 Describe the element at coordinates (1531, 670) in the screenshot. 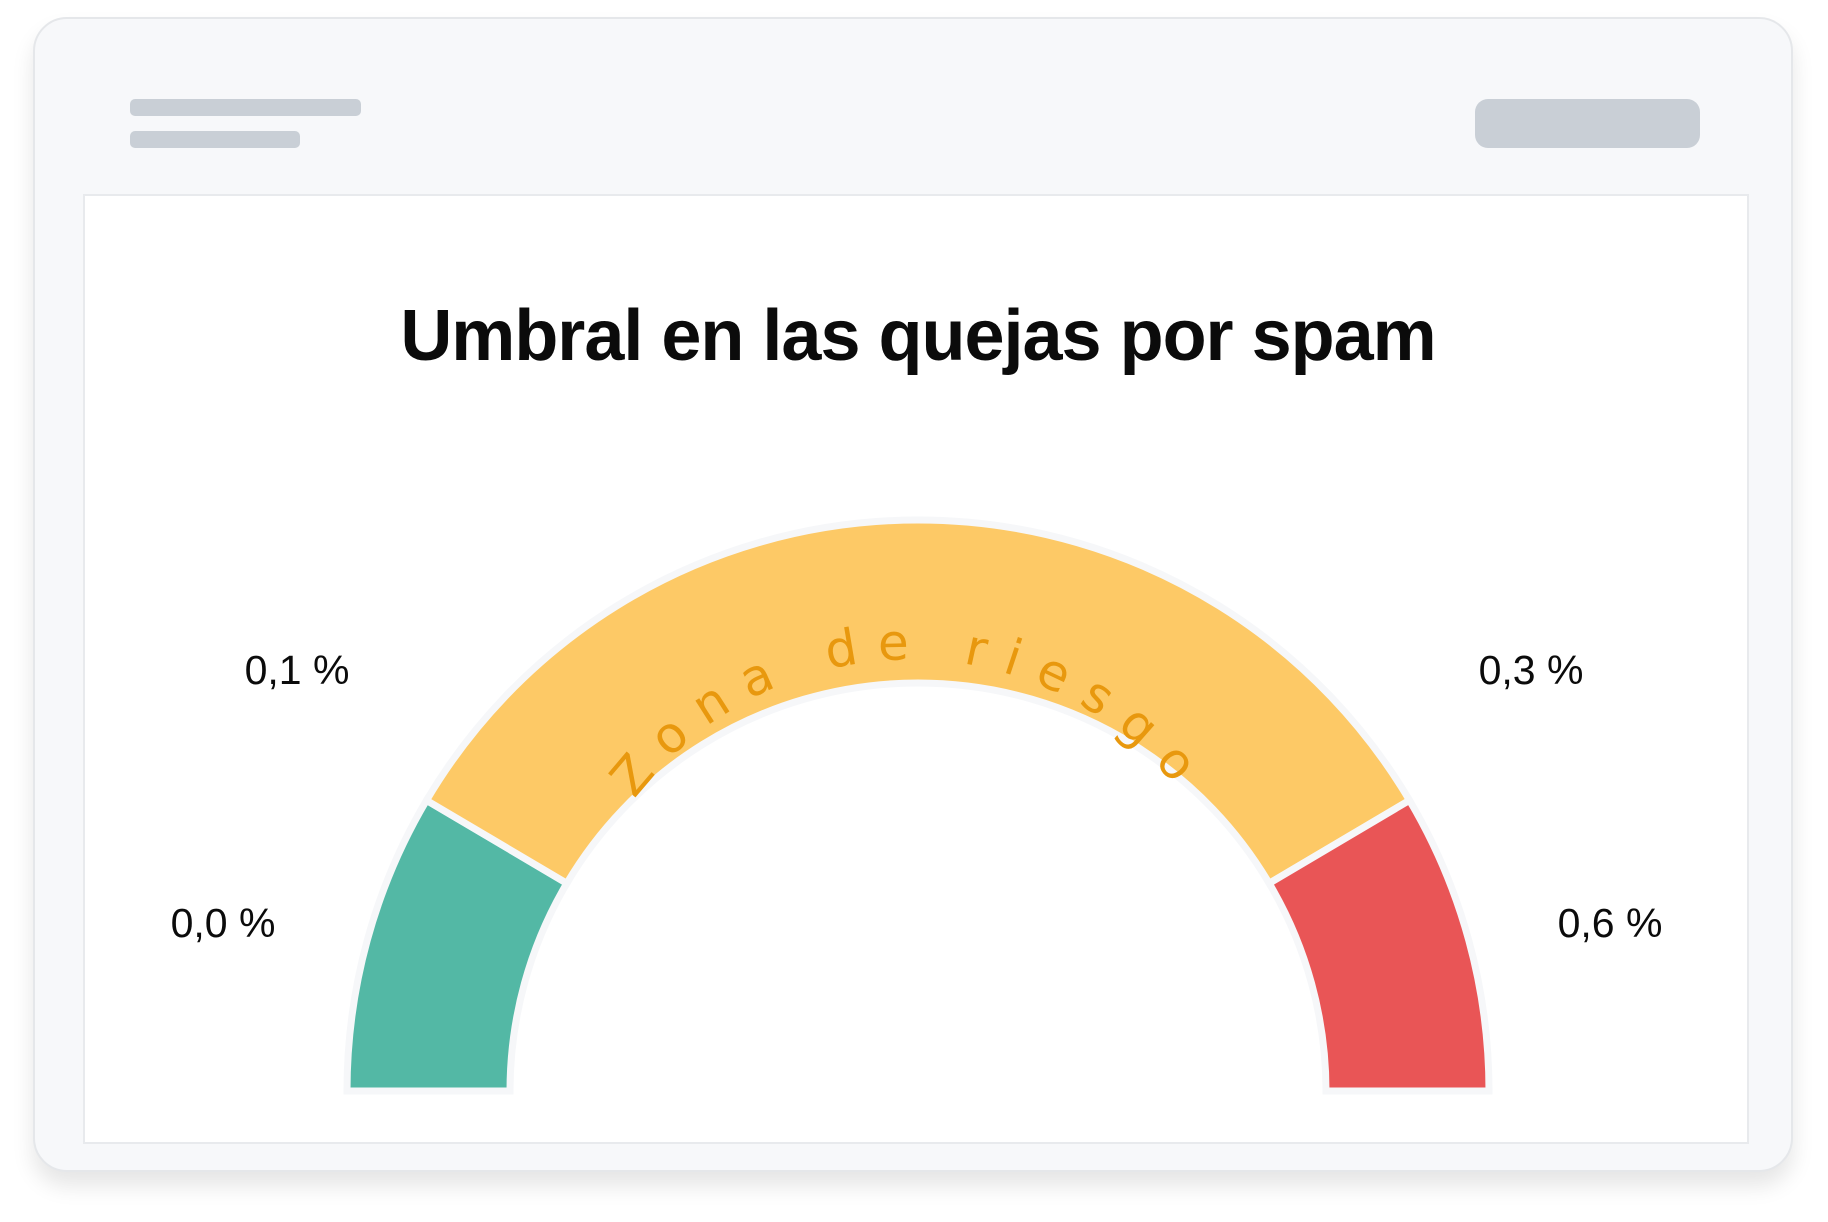

I see `tick-label-2: 0,3 %` at that location.